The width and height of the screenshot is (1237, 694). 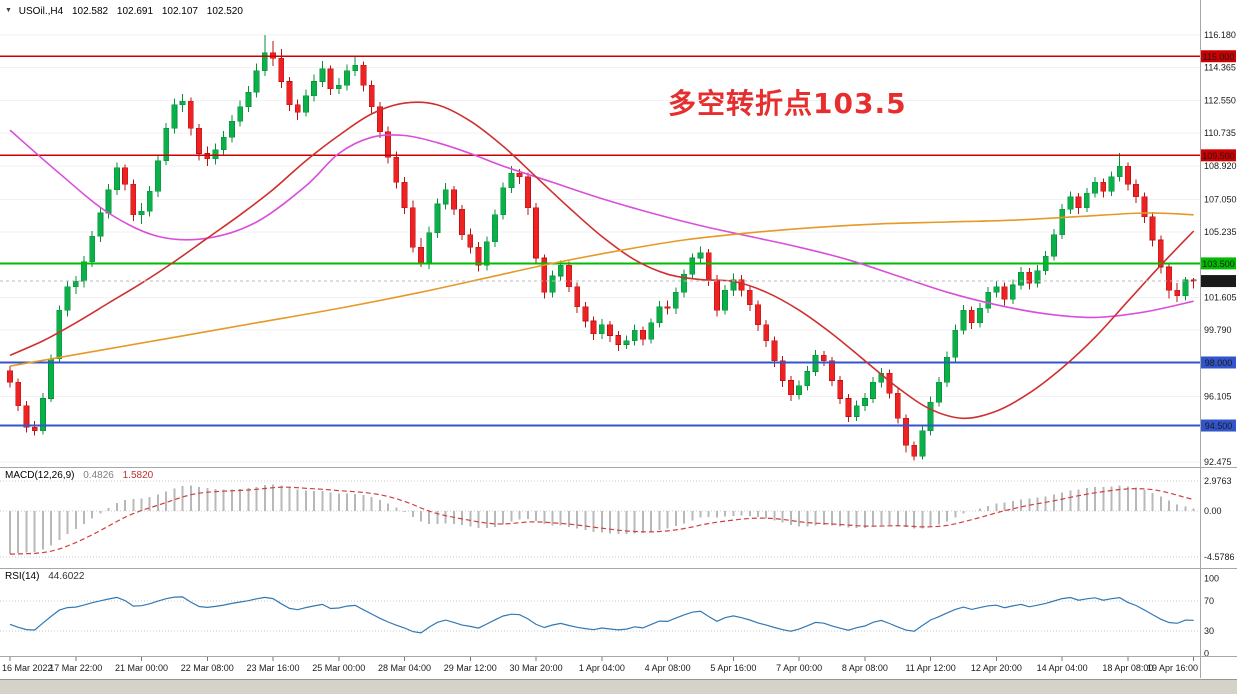 I want to click on price-badge-label: 98.000, so click(x=1219, y=363).